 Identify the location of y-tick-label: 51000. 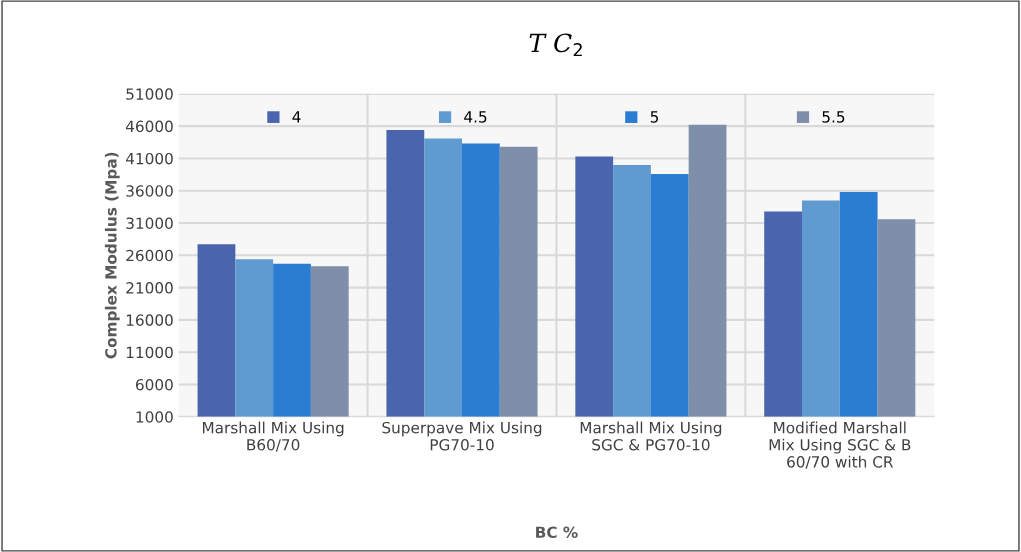
(149, 94).